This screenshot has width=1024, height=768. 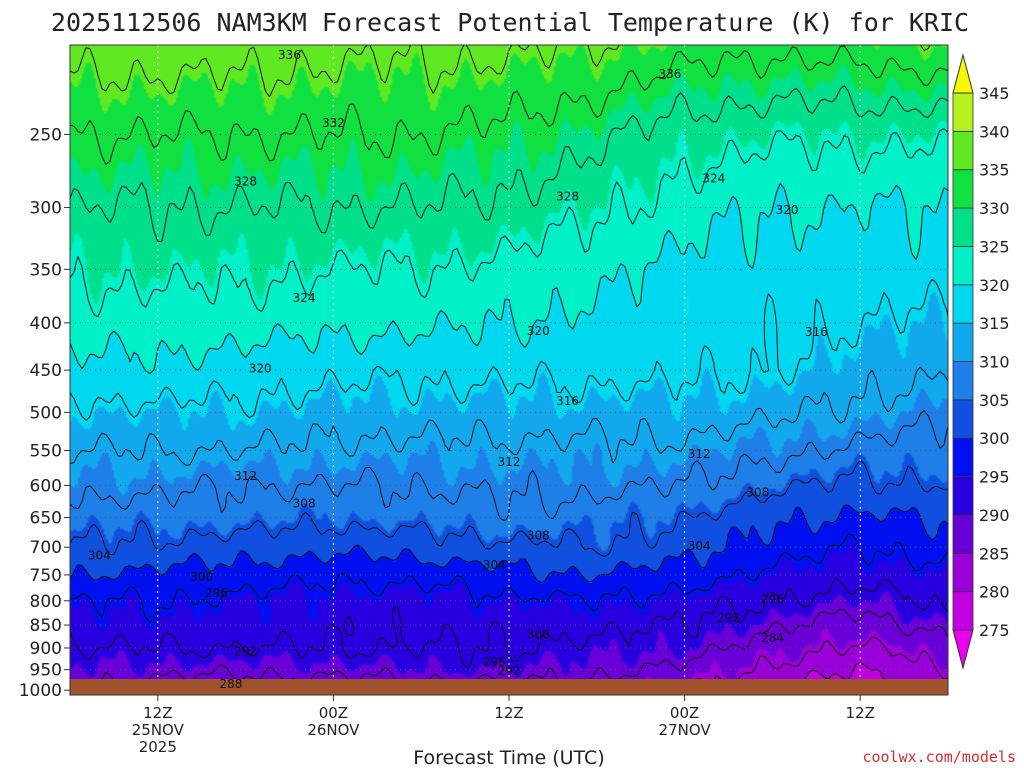 I want to click on colorbar-tick-label: 280, so click(x=994, y=592).